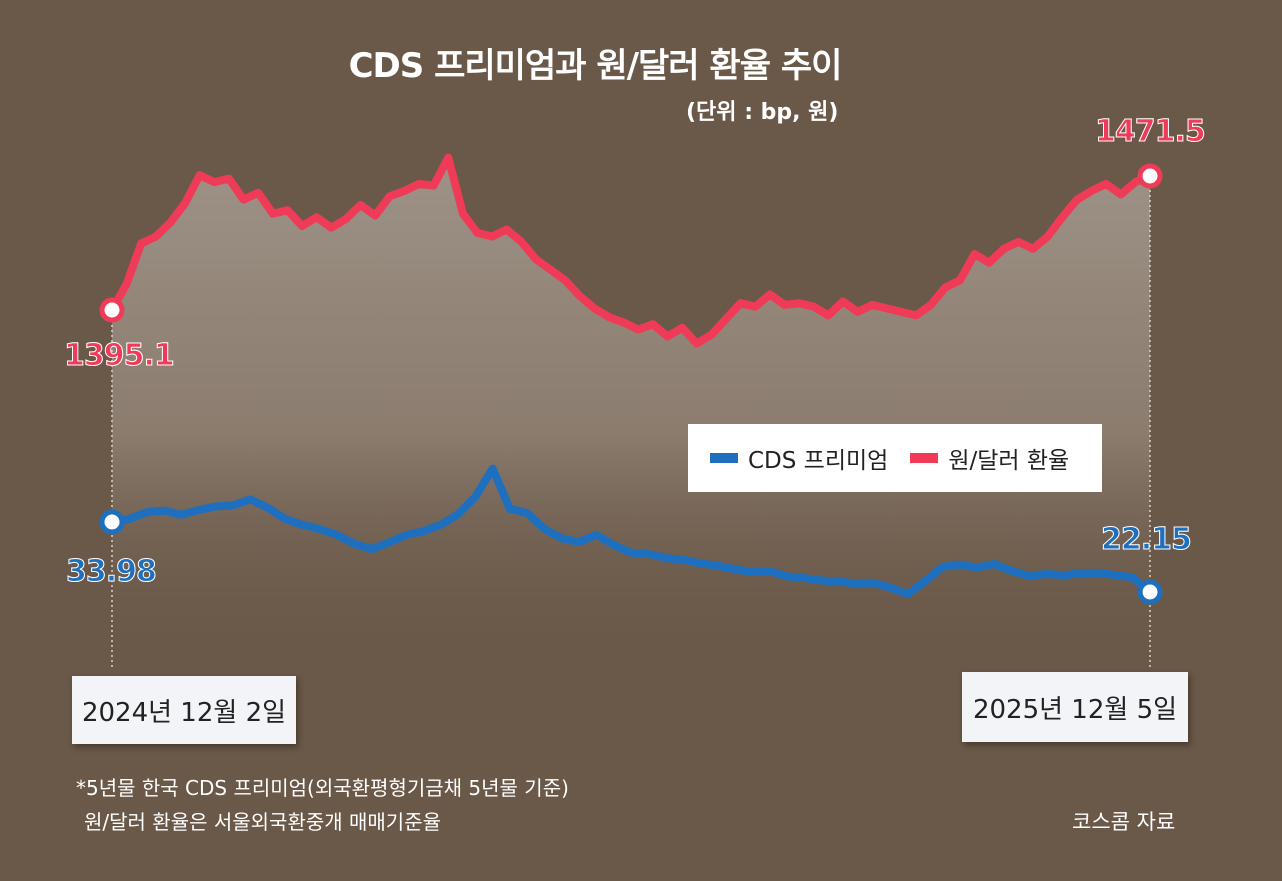  Describe the element at coordinates (120, 356) in the screenshot. I see `fx-start-value-label: 1395.1` at that location.